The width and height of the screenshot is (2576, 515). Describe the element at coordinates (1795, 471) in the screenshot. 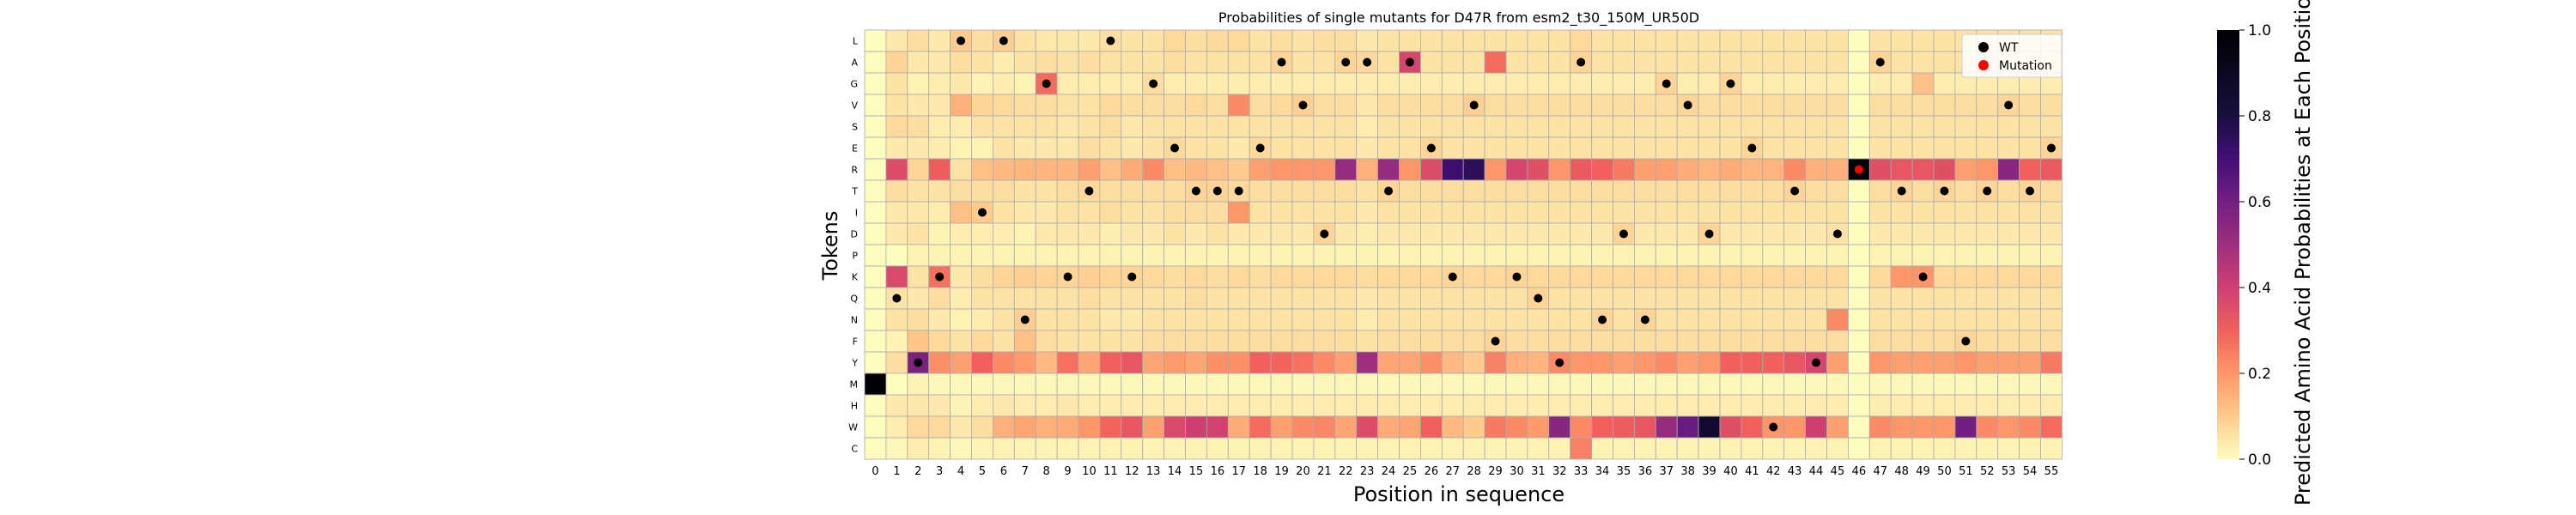

I see `x-tick-label: 43` at that location.